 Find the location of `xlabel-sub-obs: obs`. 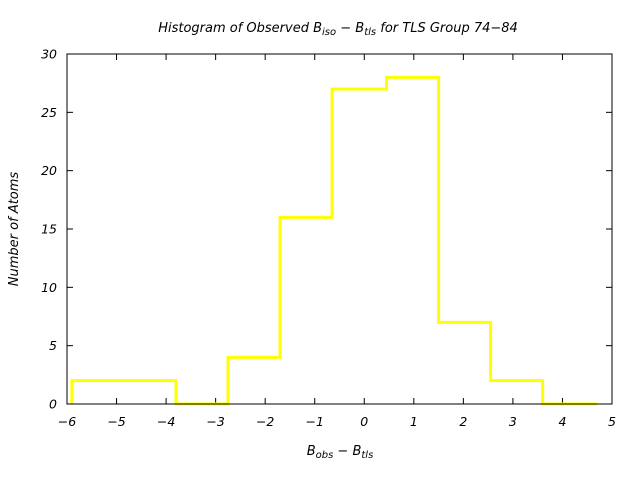

xlabel-sub-obs: obs is located at coordinates (325, 455).